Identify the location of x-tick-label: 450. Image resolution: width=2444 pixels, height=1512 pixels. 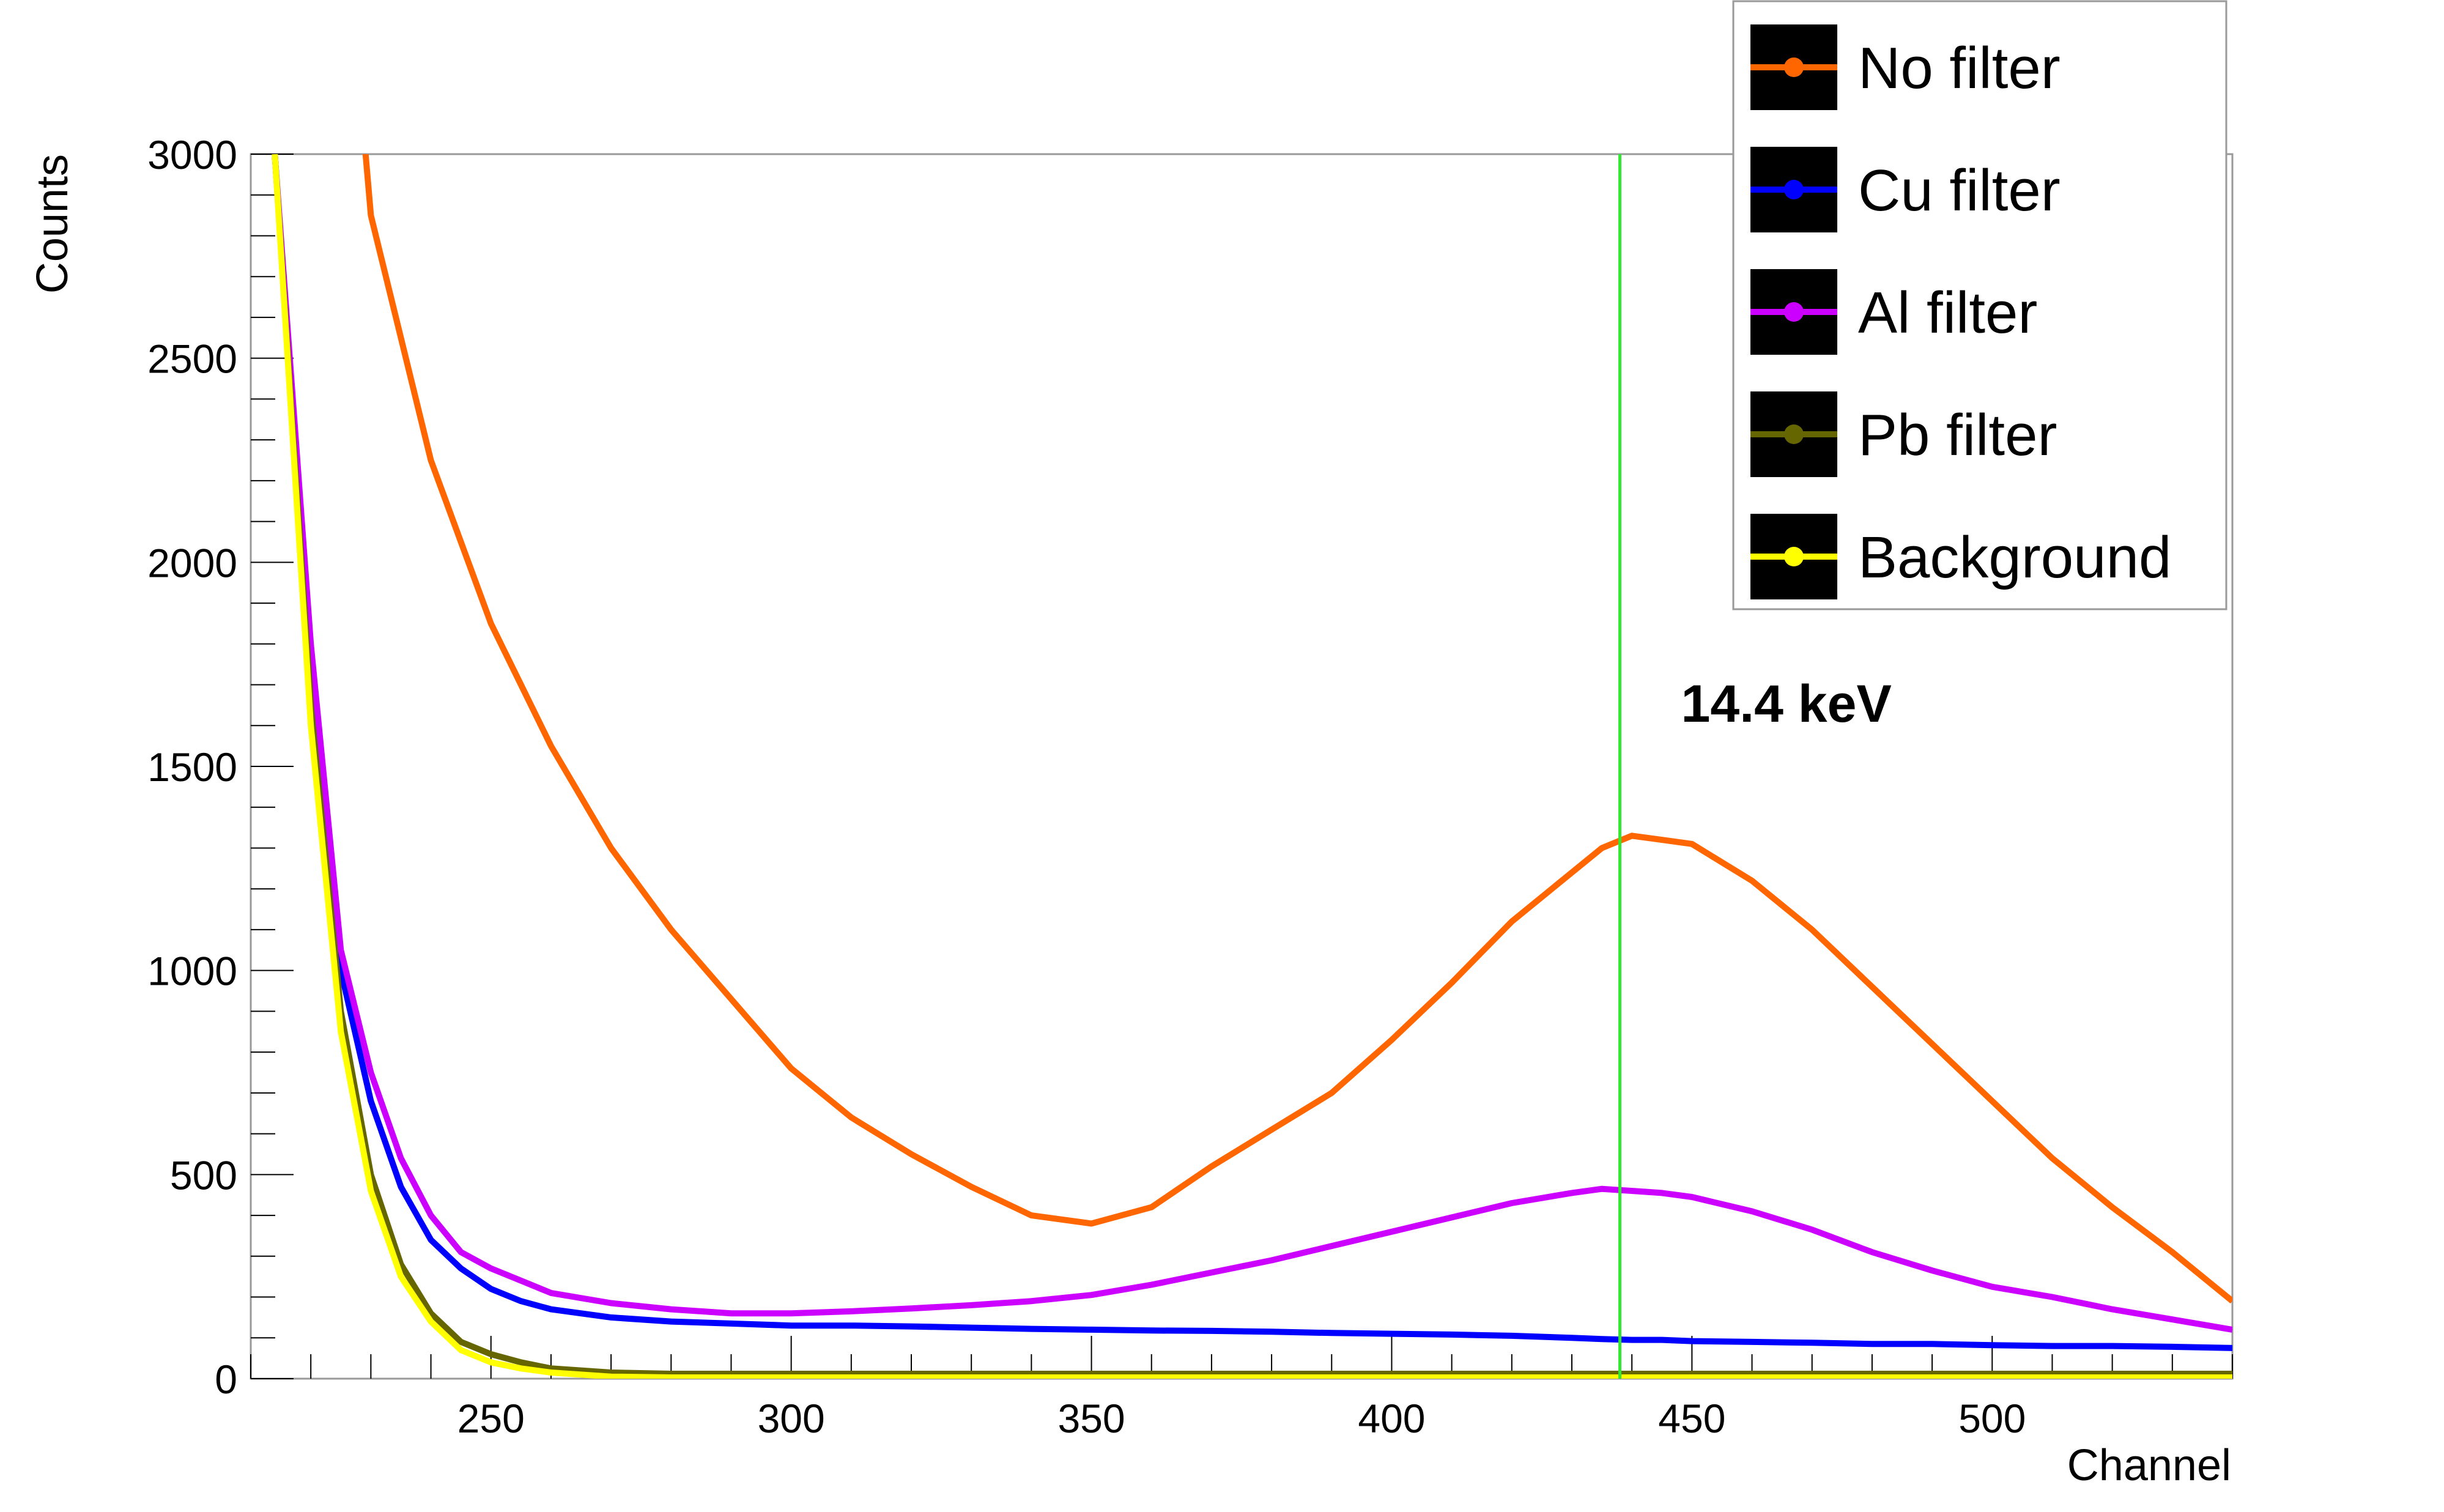
(1691, 1418).